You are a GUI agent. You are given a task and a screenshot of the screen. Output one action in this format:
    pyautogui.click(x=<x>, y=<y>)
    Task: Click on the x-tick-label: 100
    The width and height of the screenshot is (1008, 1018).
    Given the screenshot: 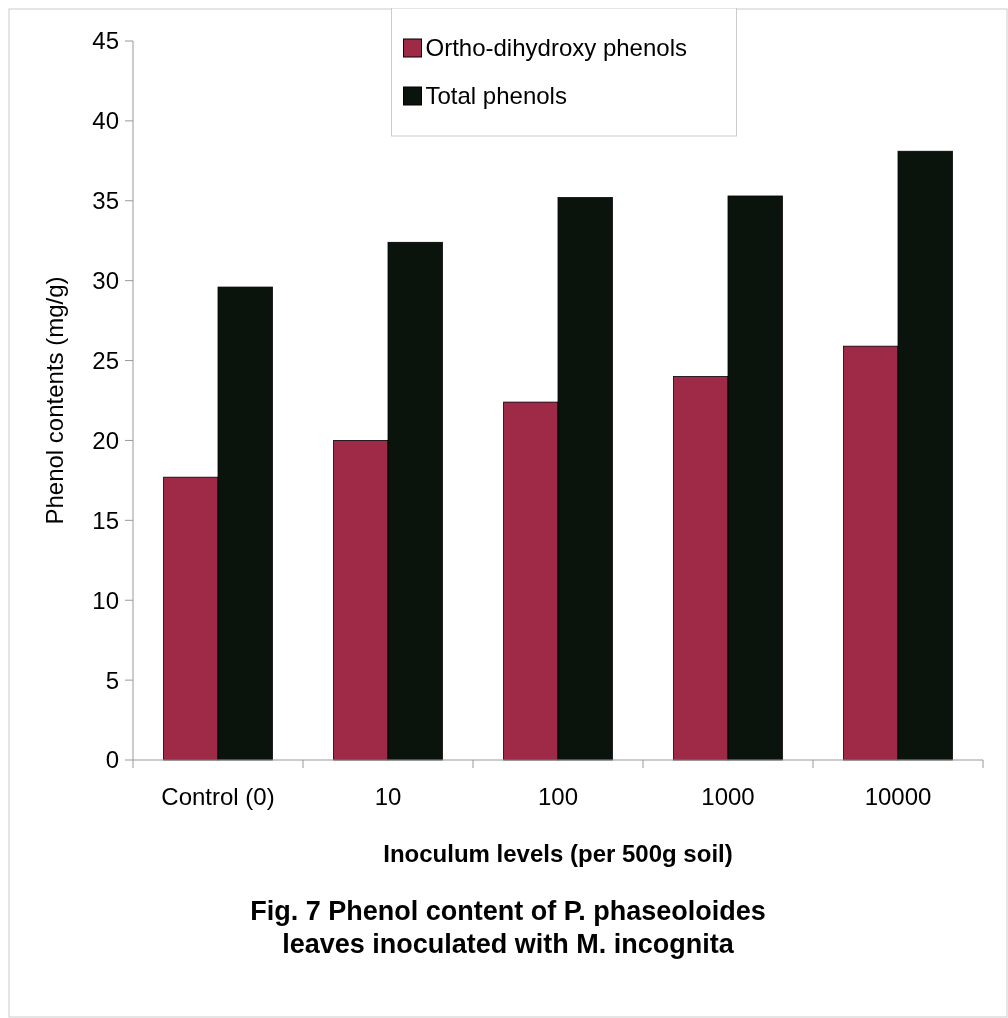 What is the action you would take?
    pyautogui.click(x=558, y=796)
    